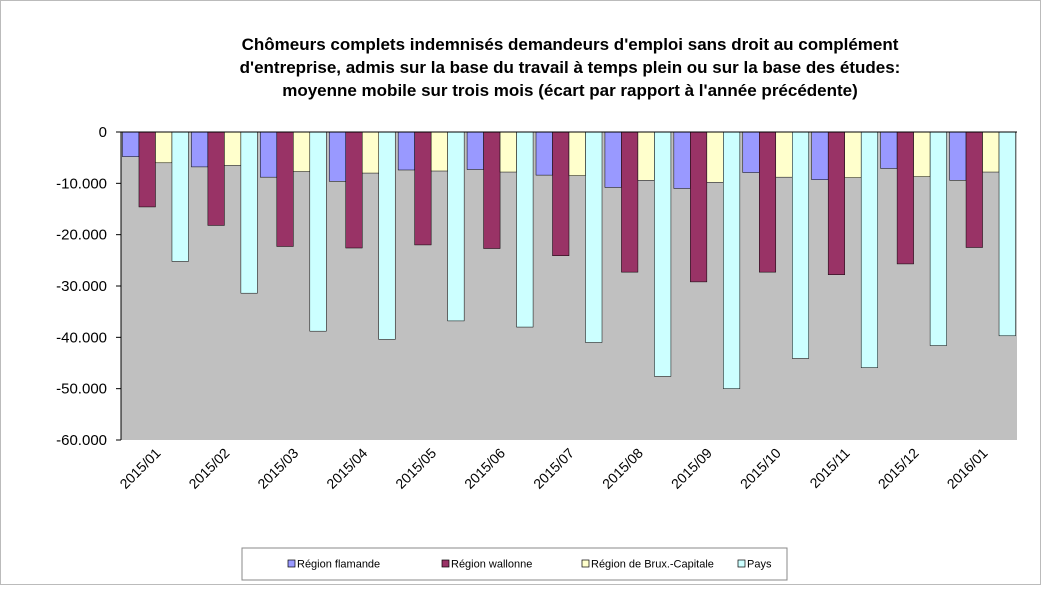 The width and height of the screenshot is (1041, 590). Describe the element at coordinates (81, 286) in the screenshot. I see `y-tick-label: -30.000` at that location.